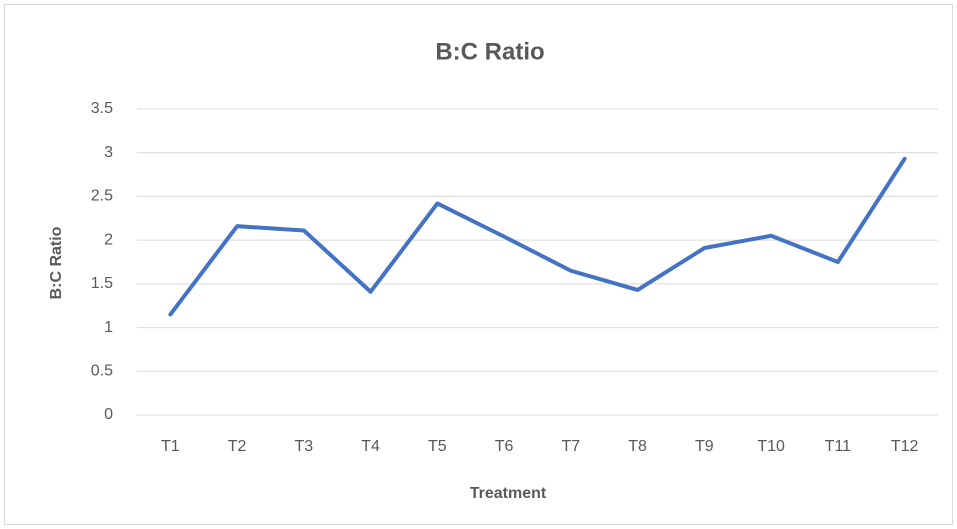 This screenshot has width=957, height=529. What do you see at coordinates (170, 446) in the screenshot?
I see `x-tick-label: T1` at bounding box center [170, 446].